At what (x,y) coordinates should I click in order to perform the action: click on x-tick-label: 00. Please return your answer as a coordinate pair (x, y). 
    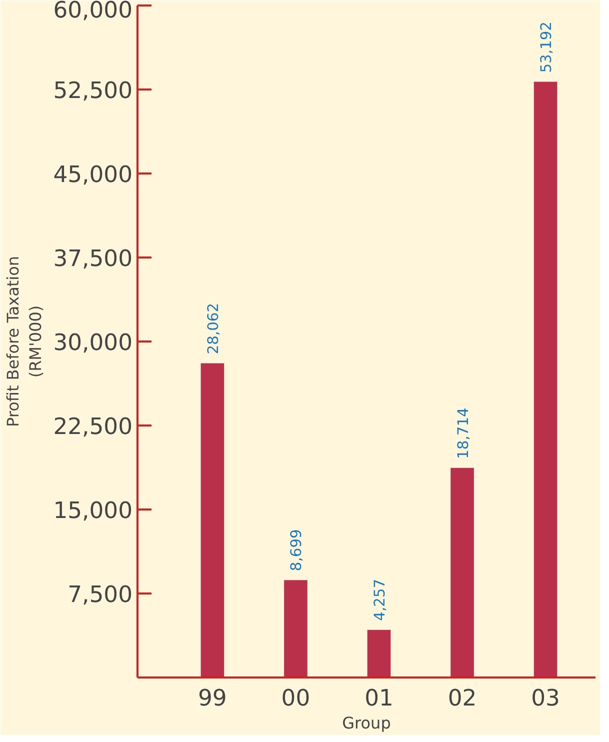
    Looking at the image, I should click on (295, 699).